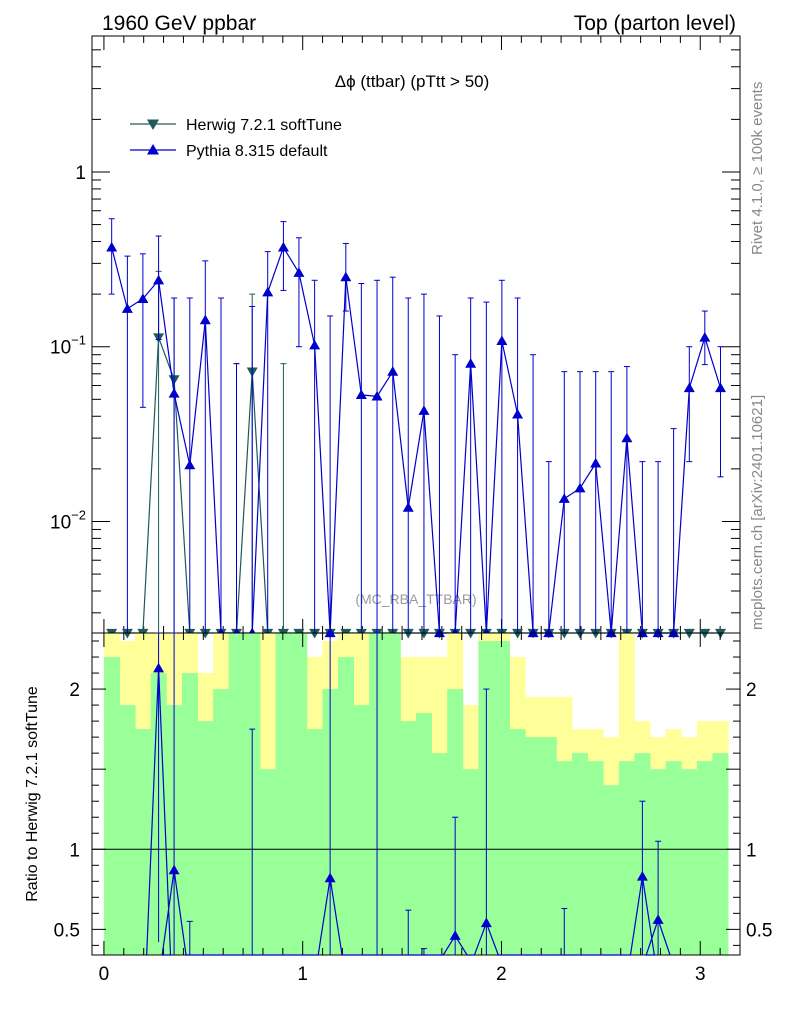 Image resolution: width=786 pixels, height=1024 pixels. Describe the element at coordinates (179, 23) in the screenshot. I see `header-left: 1960 GeV ppbar` at that location.